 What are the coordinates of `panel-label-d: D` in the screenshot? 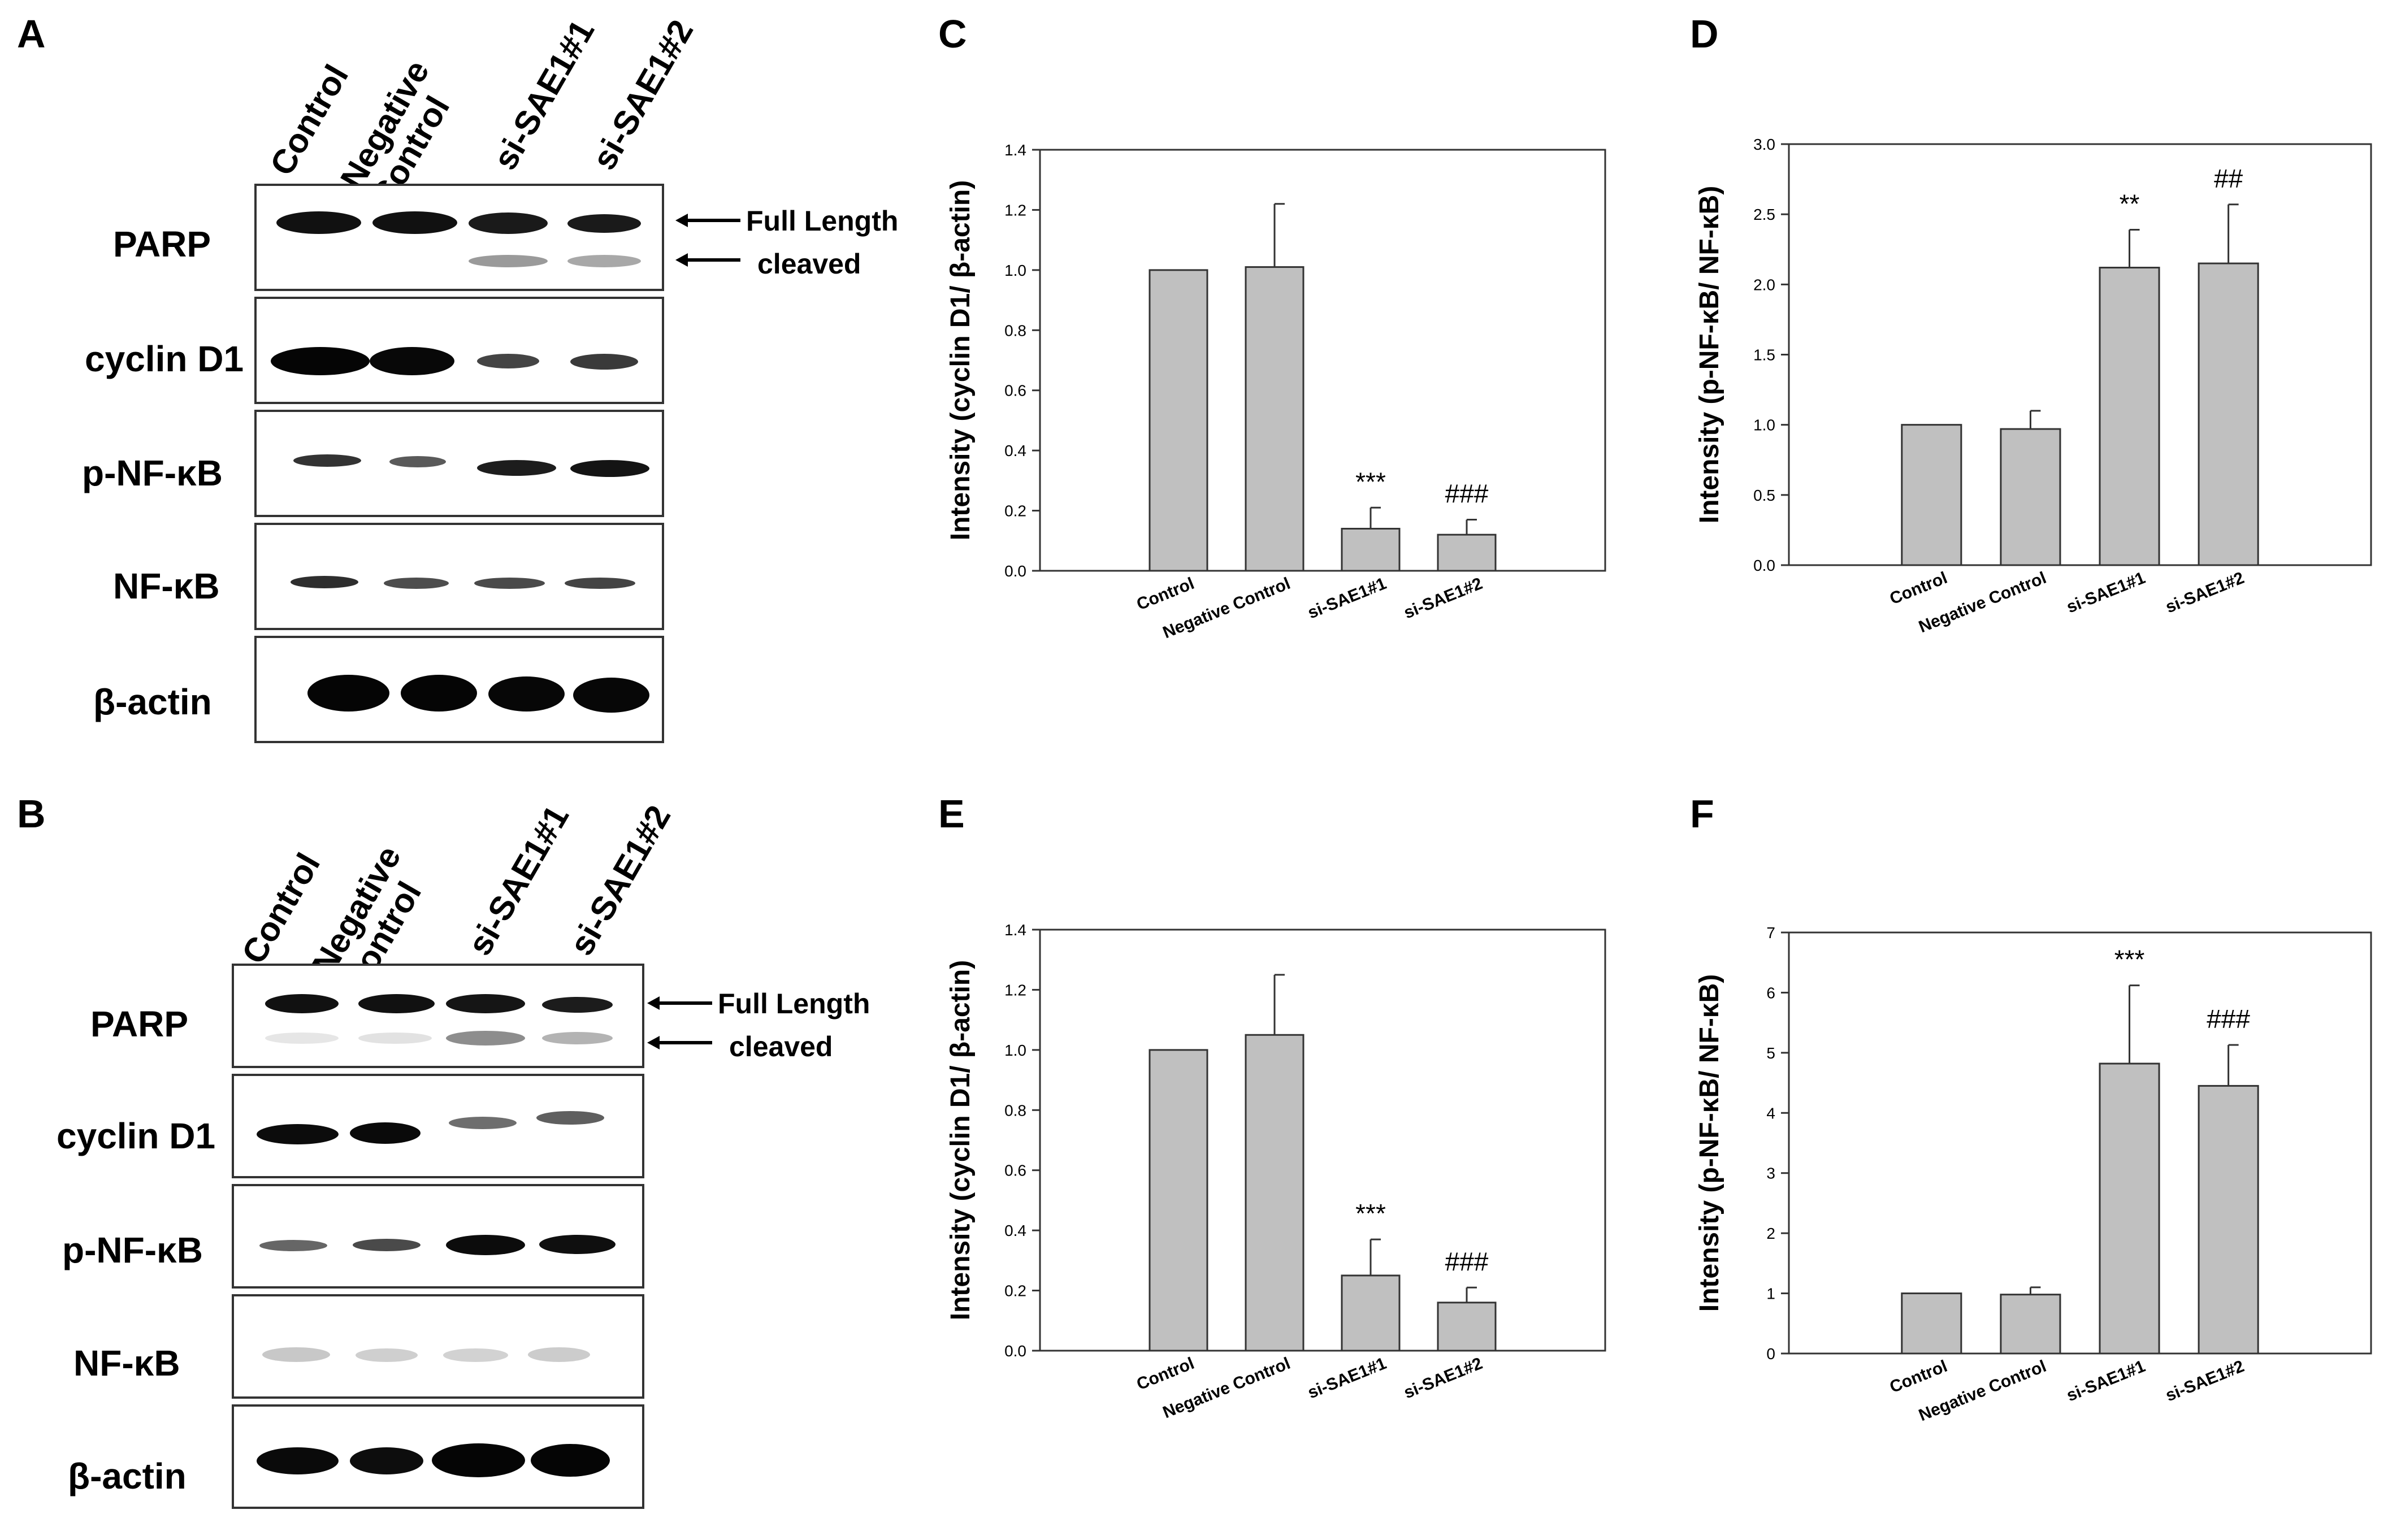 It's located at (1704, 34).